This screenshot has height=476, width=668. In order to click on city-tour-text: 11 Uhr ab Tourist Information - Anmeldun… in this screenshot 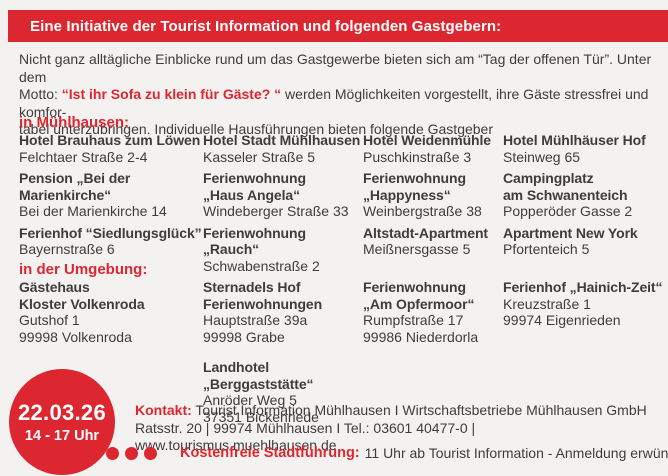, I will do `click(516, 453)`.